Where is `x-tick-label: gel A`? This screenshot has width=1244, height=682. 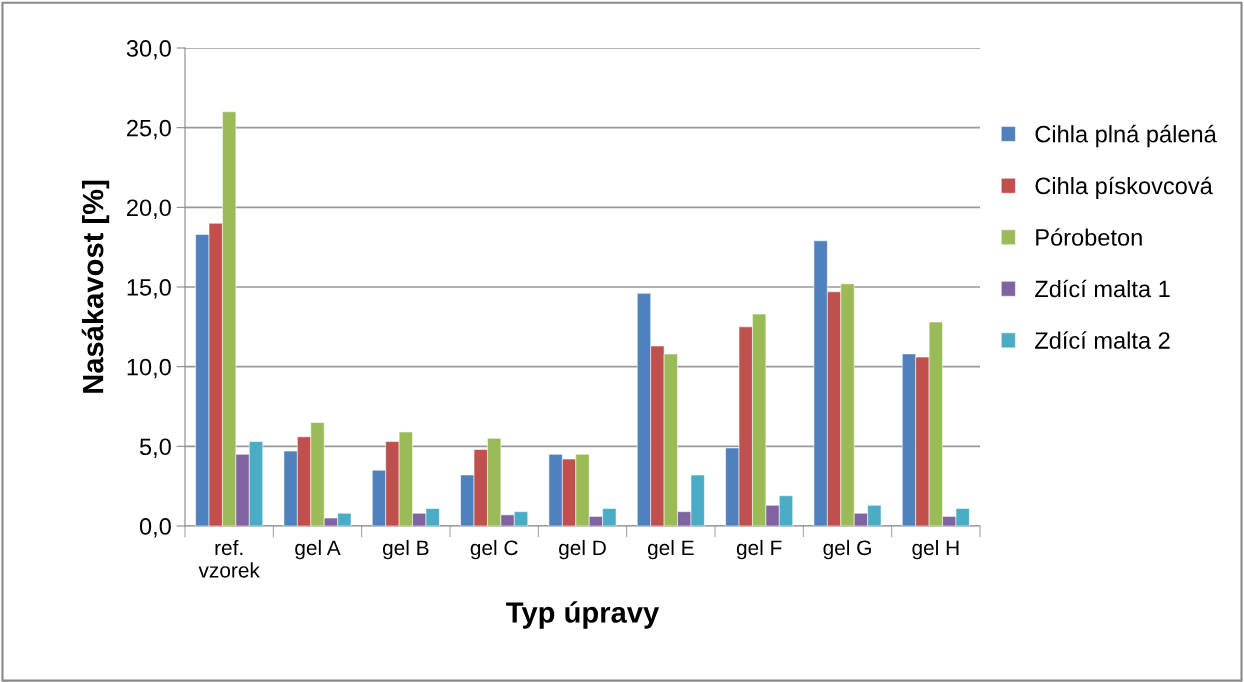
x-tick-label: gel A is located at coordinates (318, 549).